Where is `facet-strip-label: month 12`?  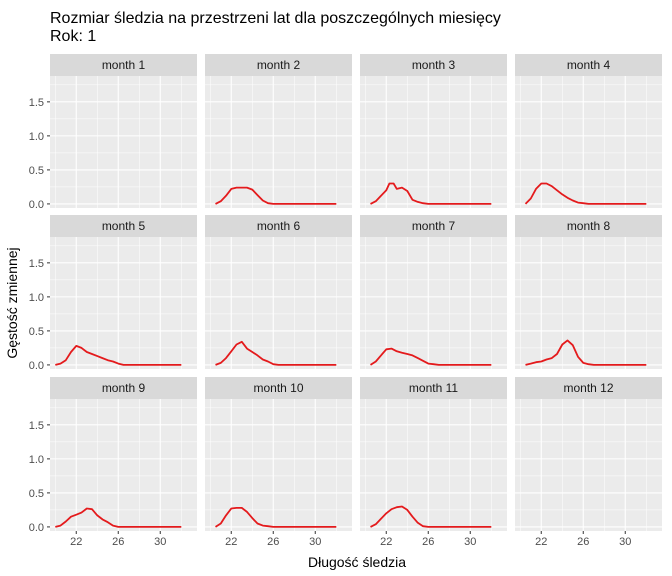 facet-strip-label: month 12 is located at coordinates (588, 388).